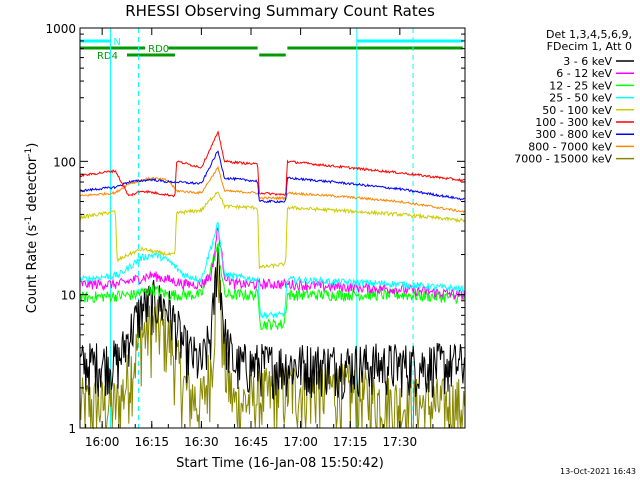 Image resolution: width=640 pixels, height=480 pixels. Describe the element at coordinates (563, 159) in the screenshot. I see `legend-entry-label: 7000 - 15000 keV` at that location.